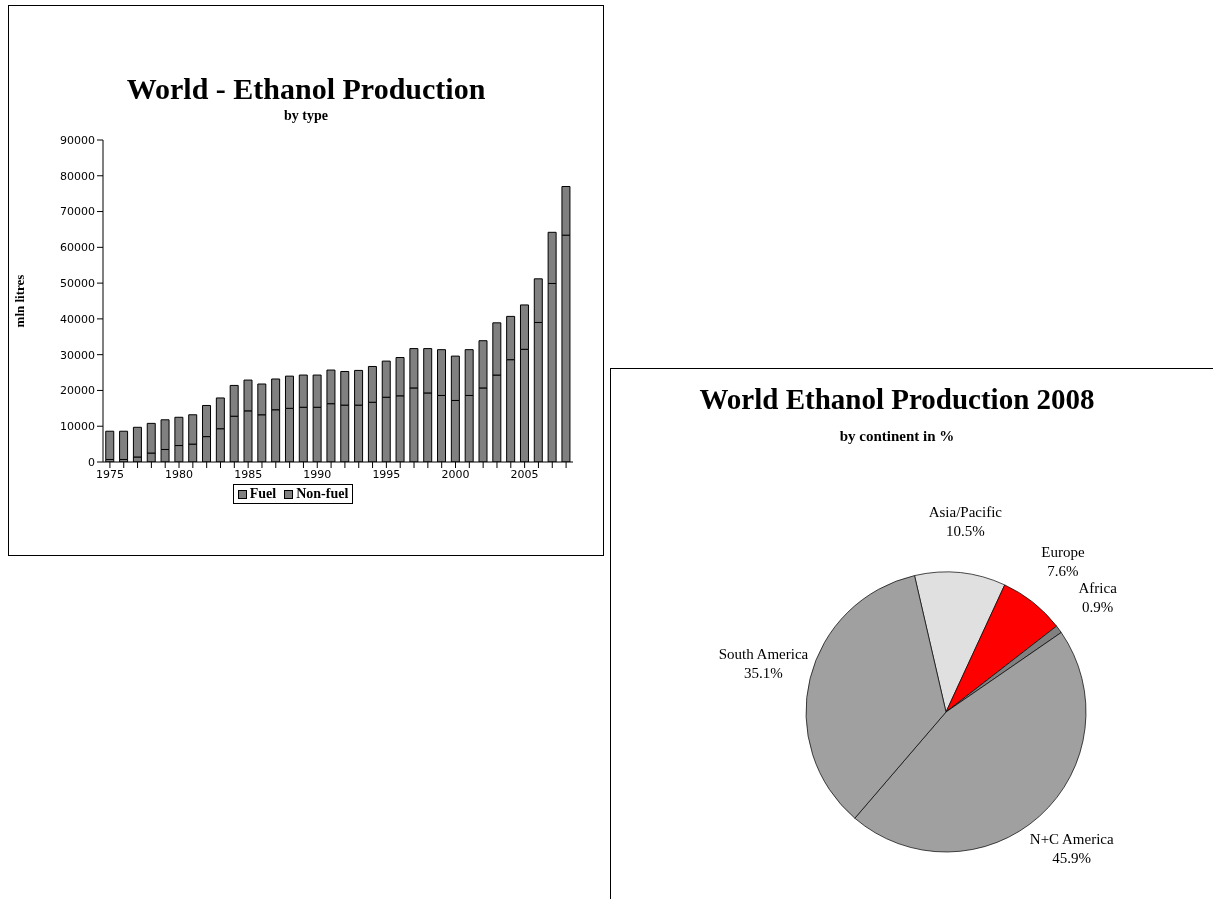  What do you see at coordinates (1072, 857) in the screenshot?
I see `data-label: 45.9%` at bounding box center [1072, 857].